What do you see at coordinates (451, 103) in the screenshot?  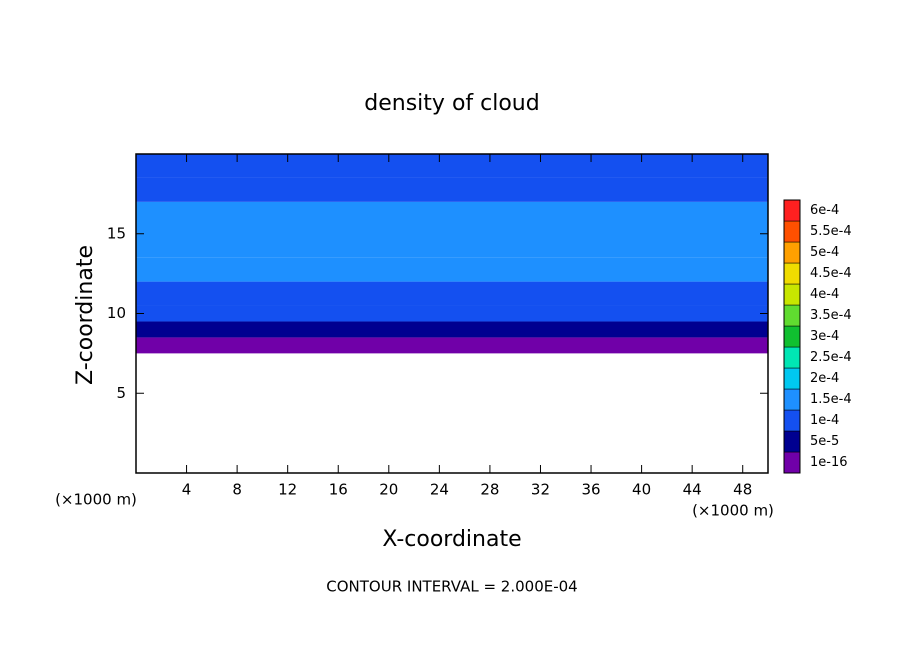 I see `chart-title: density of cloud` at bounding box center [451, 103].